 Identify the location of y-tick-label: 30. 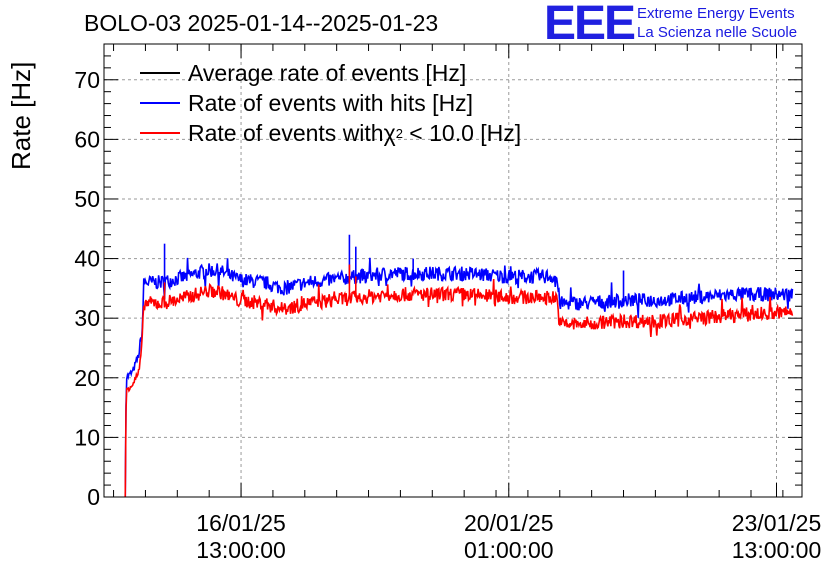
(87, 318).